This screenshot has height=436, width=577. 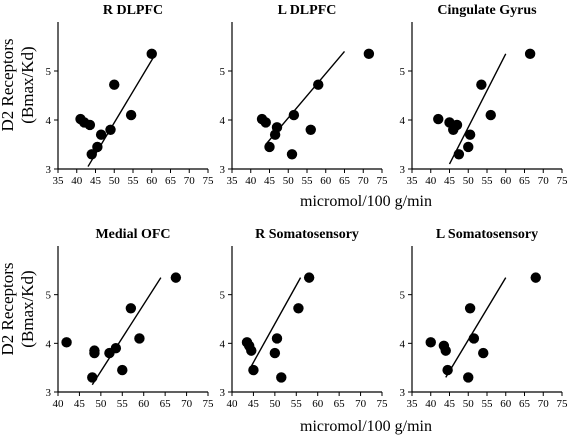 What do you see at coordinates (366, 201) in the screenshot?
I see `x-axis-label-row1: micromol/100 g/min` at bounding box center [366, 201].